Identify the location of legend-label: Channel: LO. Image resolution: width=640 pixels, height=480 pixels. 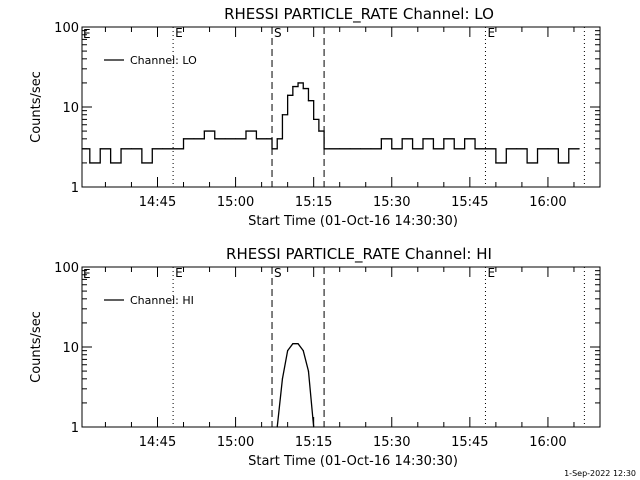
(163, 60).